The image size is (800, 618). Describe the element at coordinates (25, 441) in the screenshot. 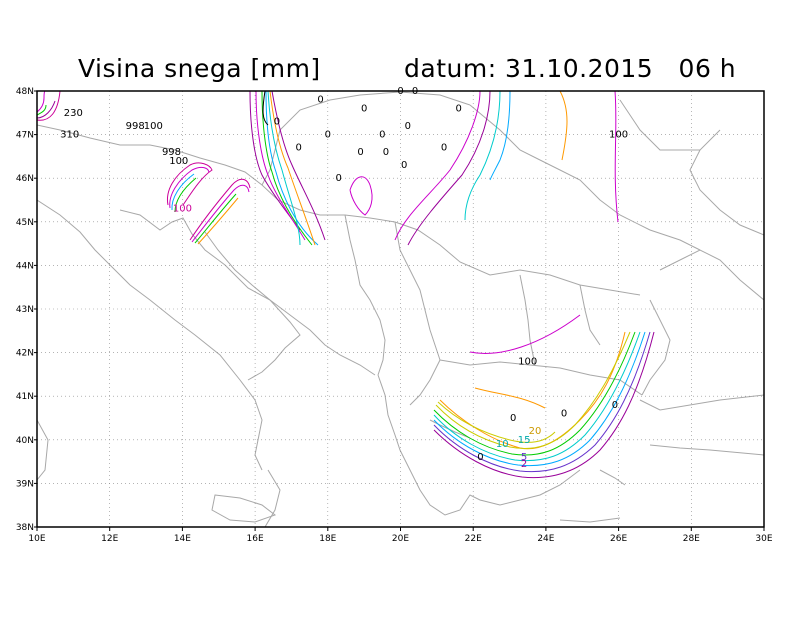

I see `y-tick-label: 40N` at that location.